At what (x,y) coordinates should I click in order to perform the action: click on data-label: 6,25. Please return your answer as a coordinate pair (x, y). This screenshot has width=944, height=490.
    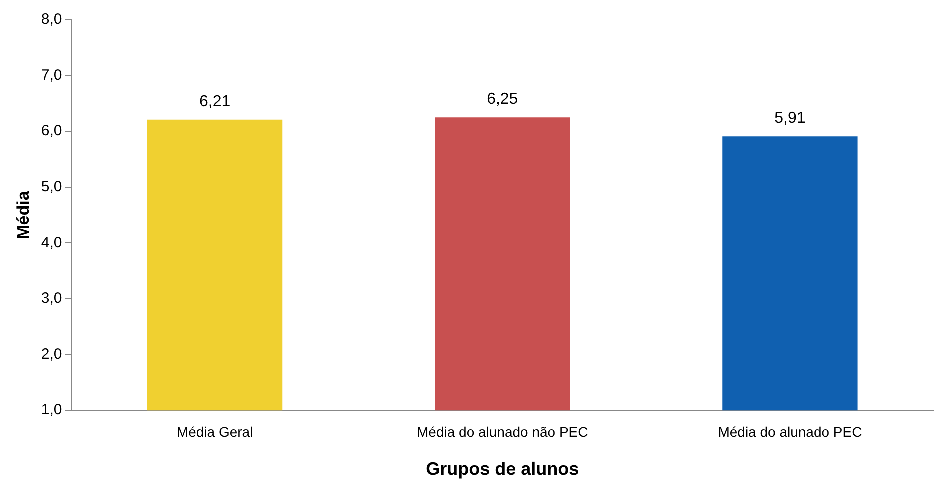
    Looking at the image, I should click on (502, 99).